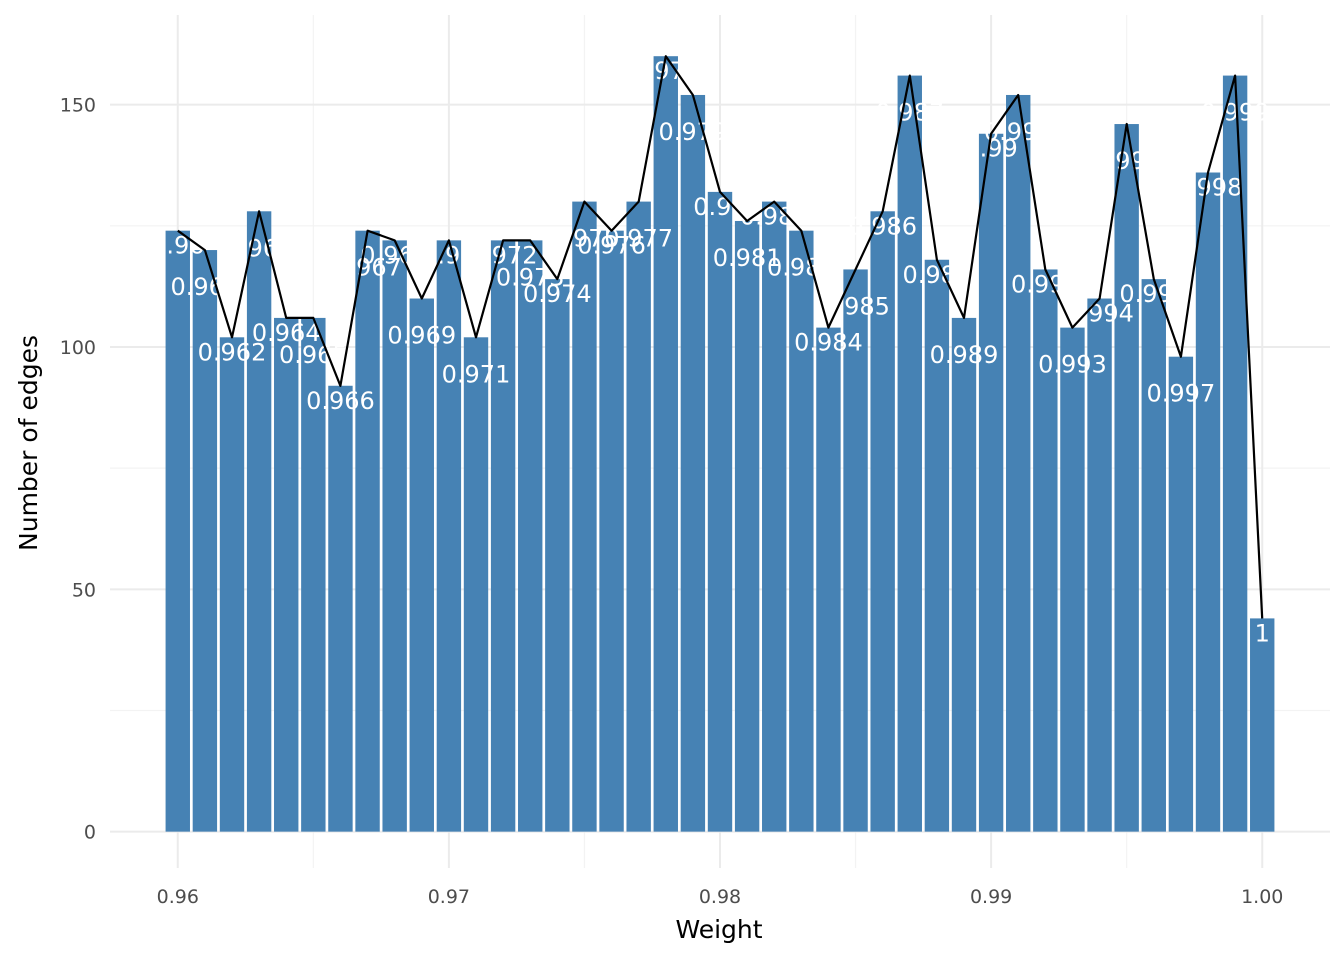  Describe the element at coordinates (421, 336) in the screenshot. I see `bar-value-label: 0.969` at that location.